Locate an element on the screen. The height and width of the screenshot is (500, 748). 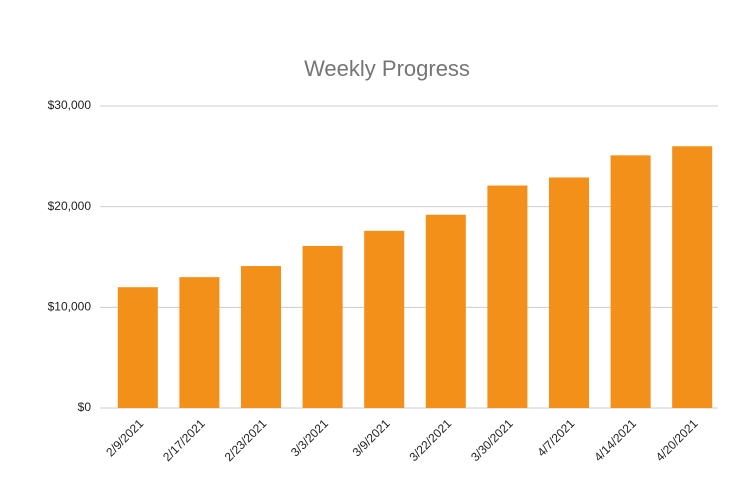
chart-title: Weekly Progress is located at coordinates (387, 68).